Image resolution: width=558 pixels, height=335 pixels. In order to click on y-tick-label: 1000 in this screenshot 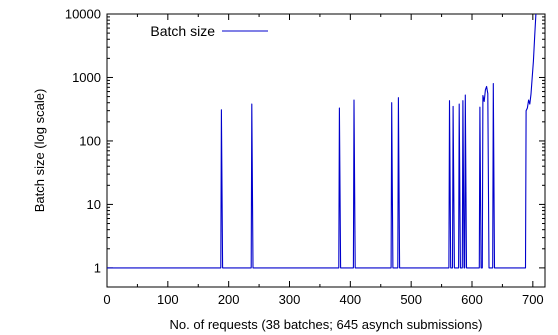, I will do `click(86, 77)`.